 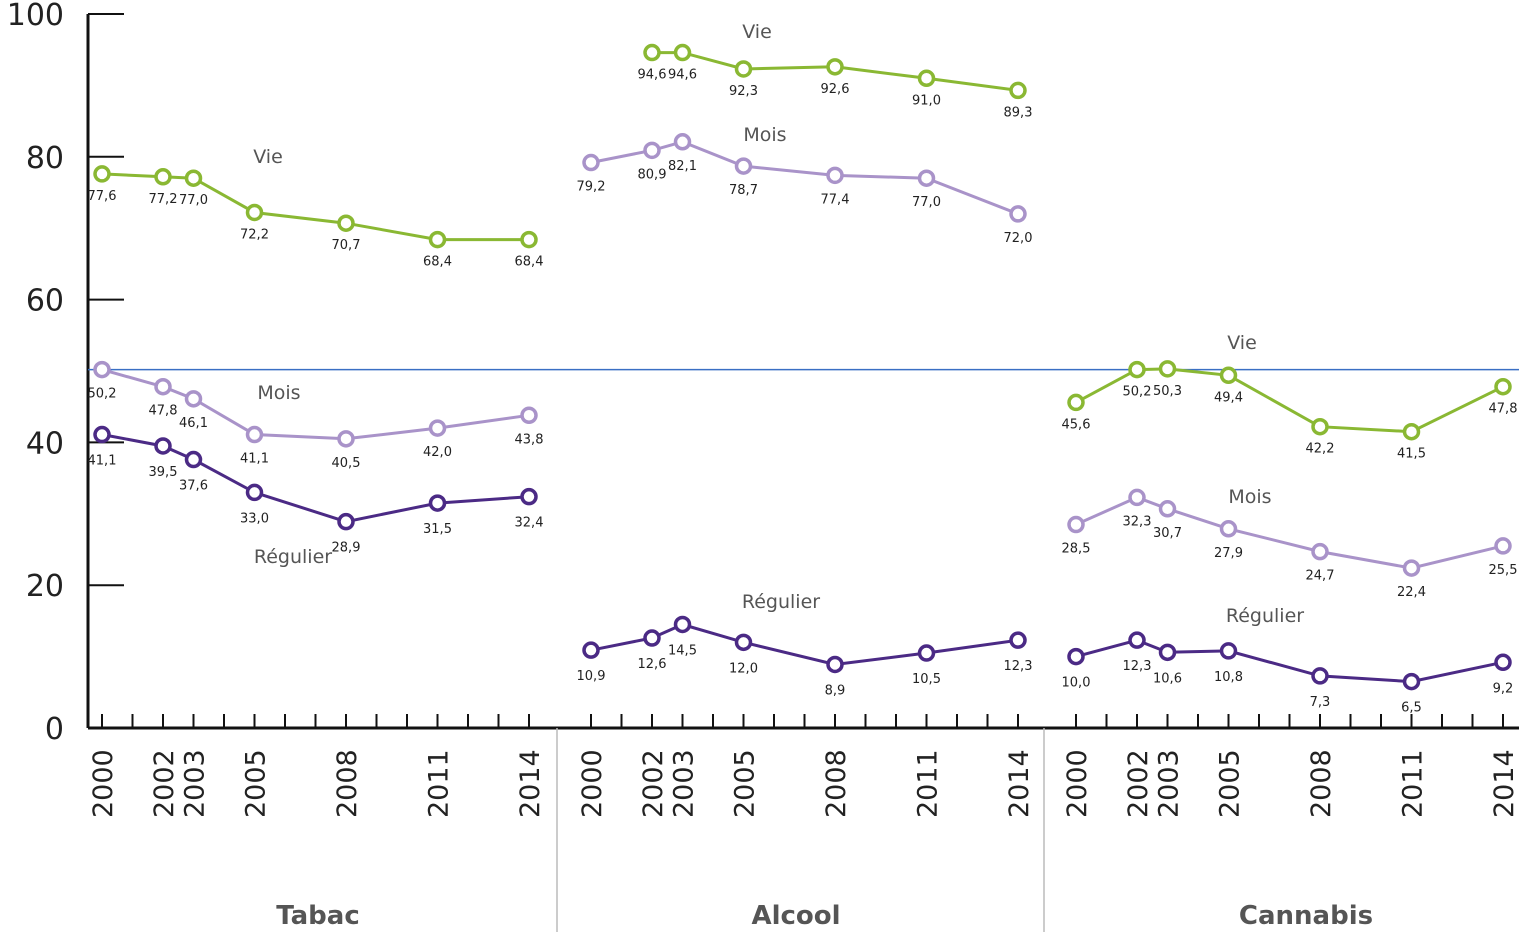 What do you see at coordinates (1306, 916) in the screenshot?
I see `group-label-cannabis: Cannabis` at bounding box center [1306, 916].